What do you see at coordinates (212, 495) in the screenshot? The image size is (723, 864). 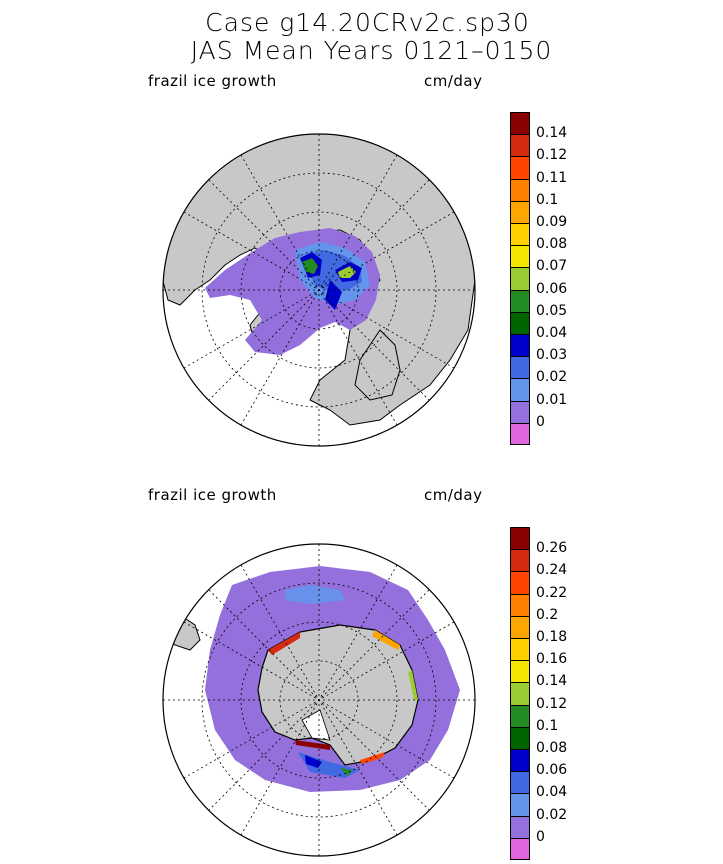 I see `field-label-south: frazil ice growth` at bounding box center [212, 495].